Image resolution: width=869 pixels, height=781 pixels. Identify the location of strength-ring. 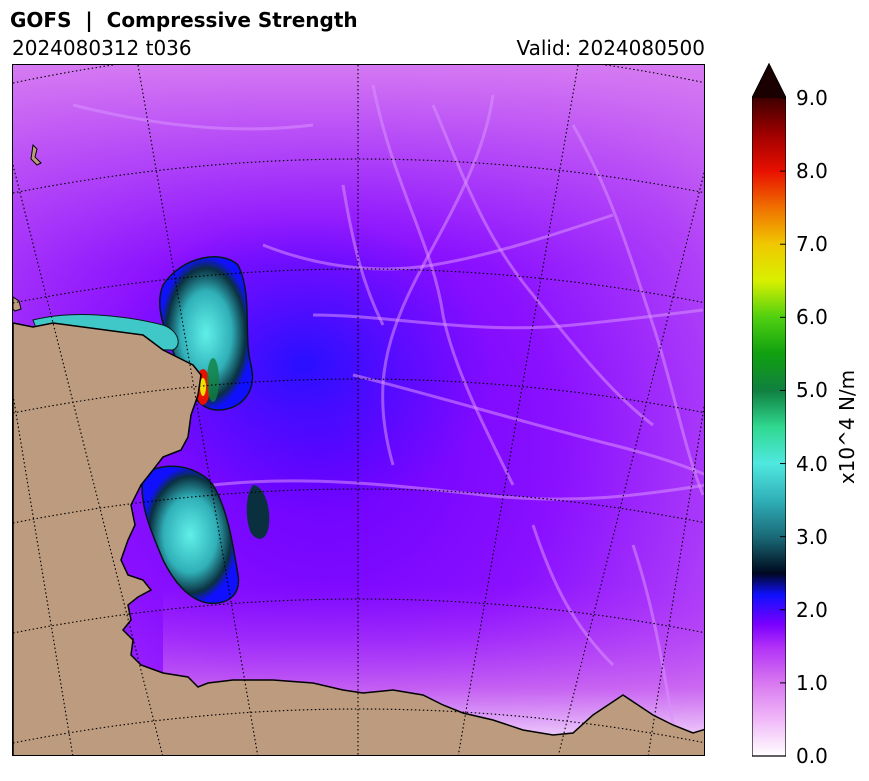
(213, 380).